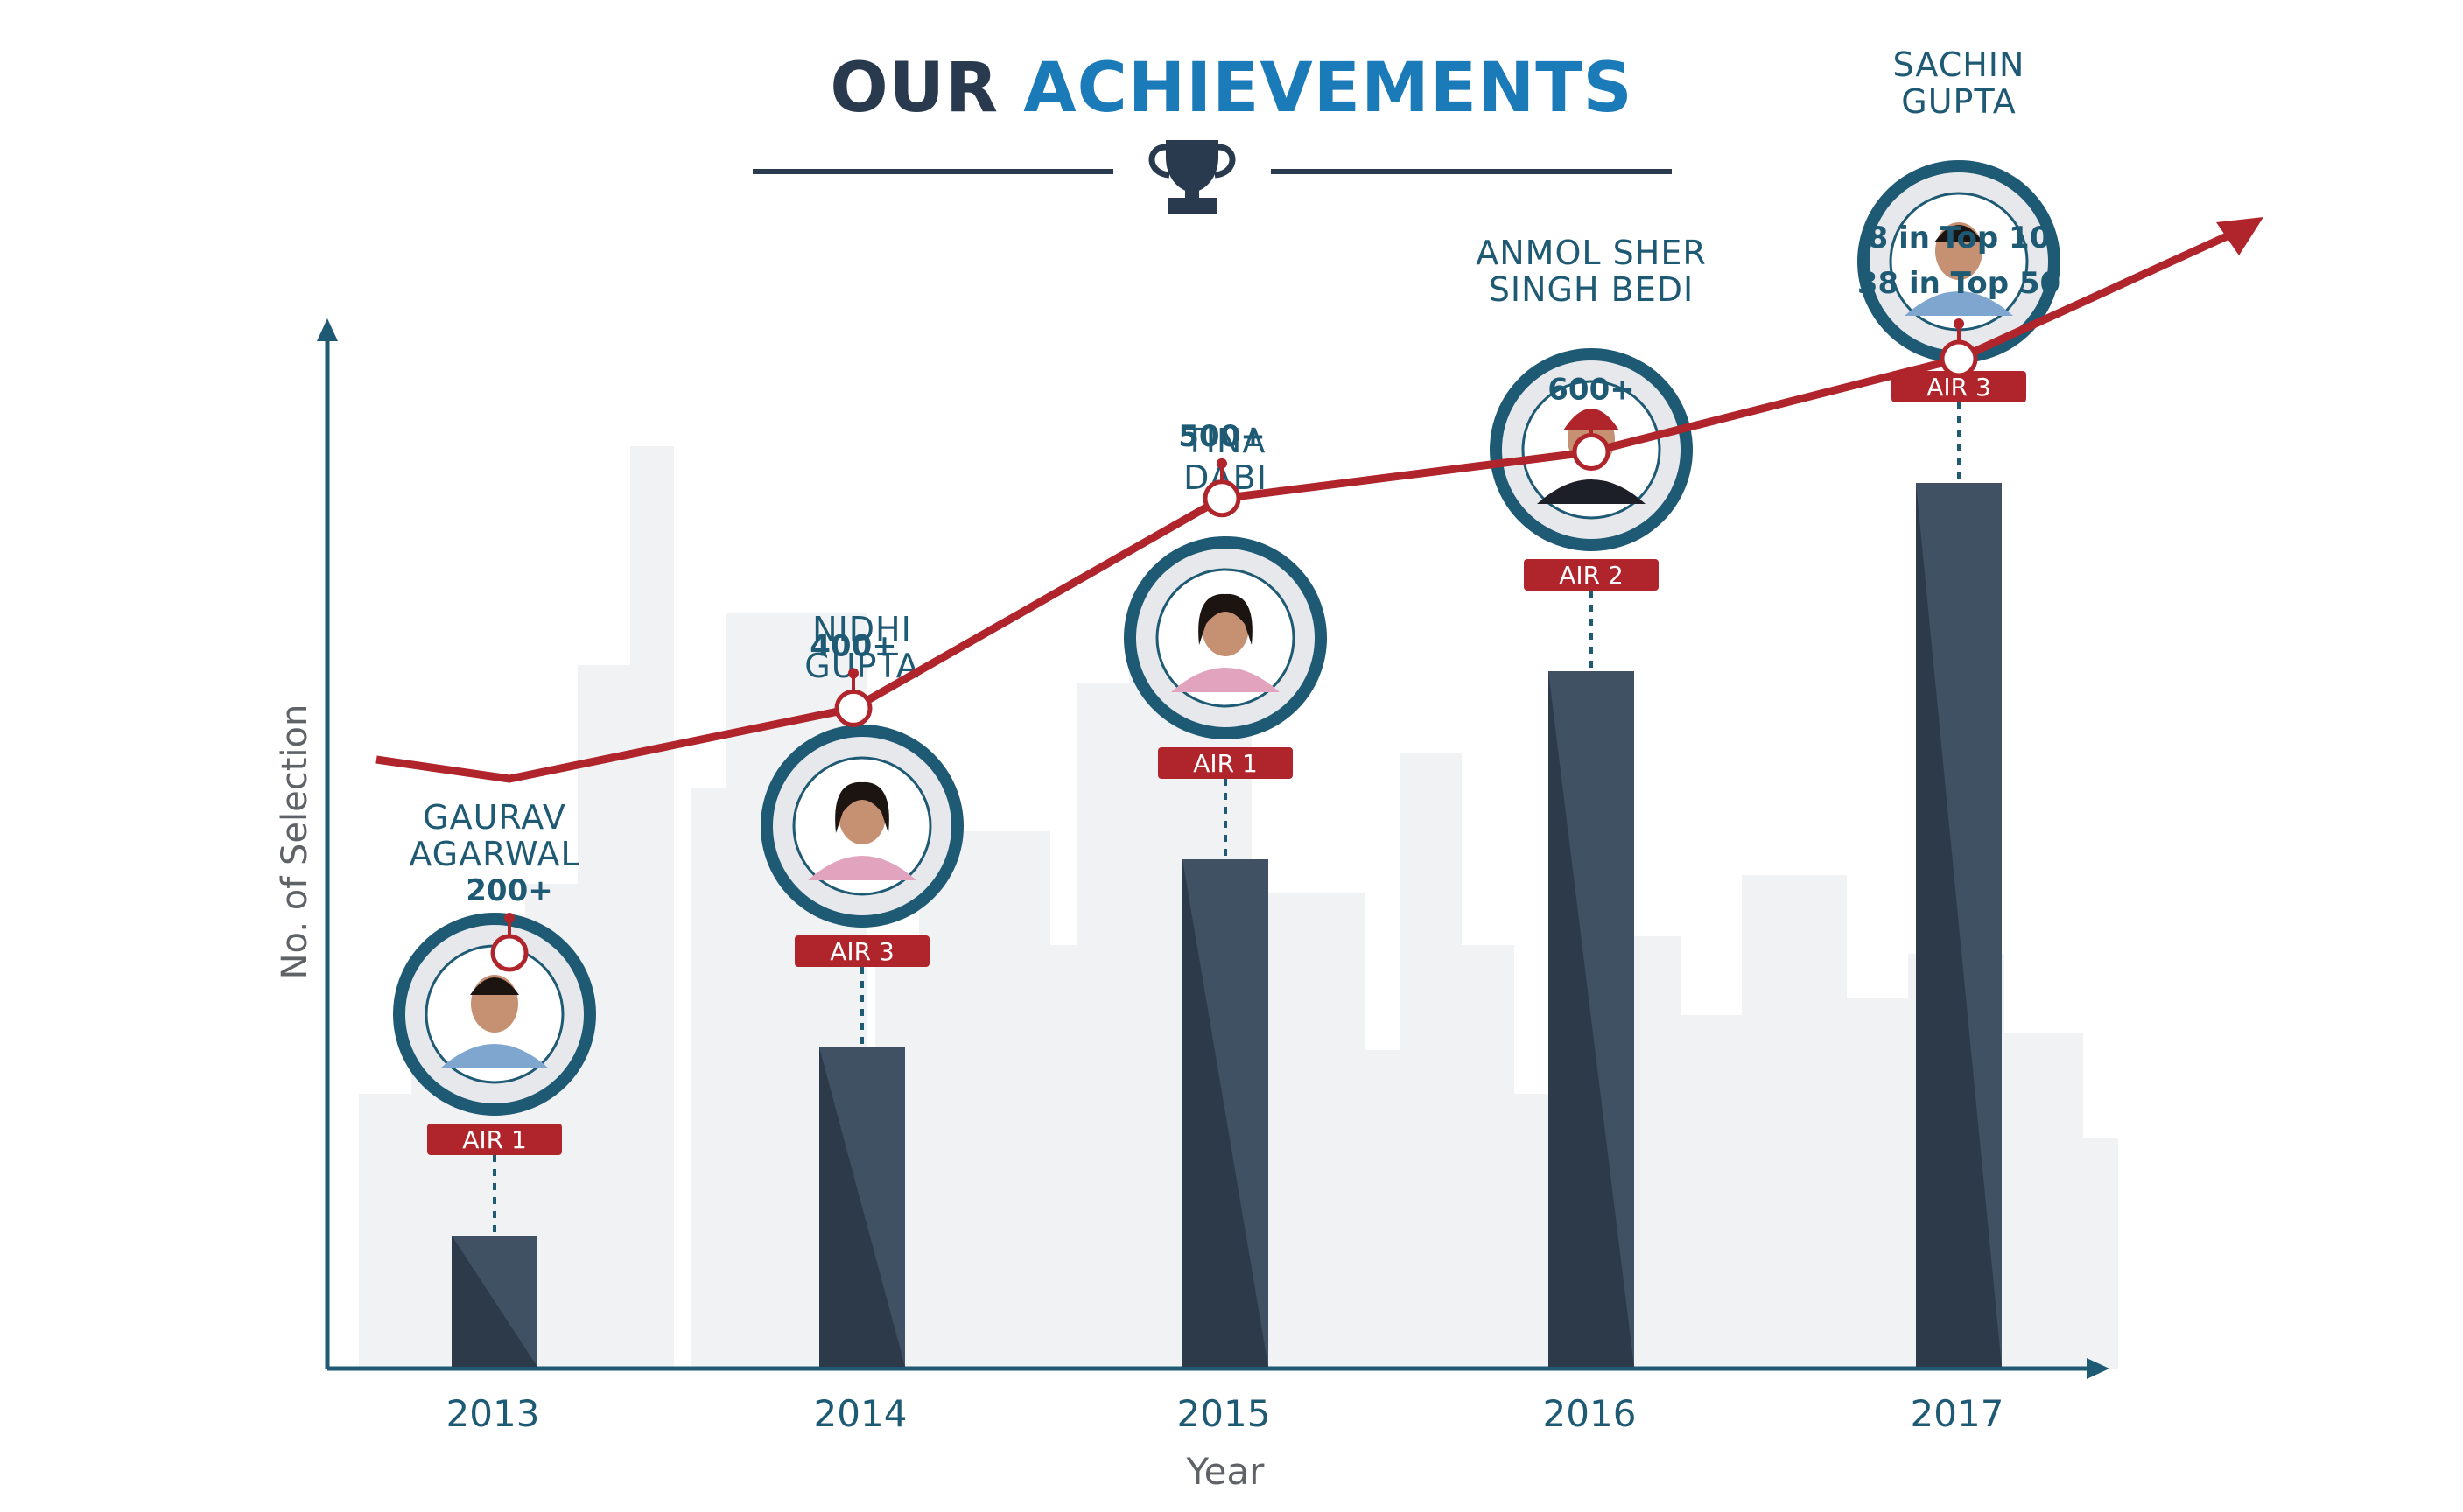  I want to click on topper-name-line: GUPTA, so click(1959, 101).